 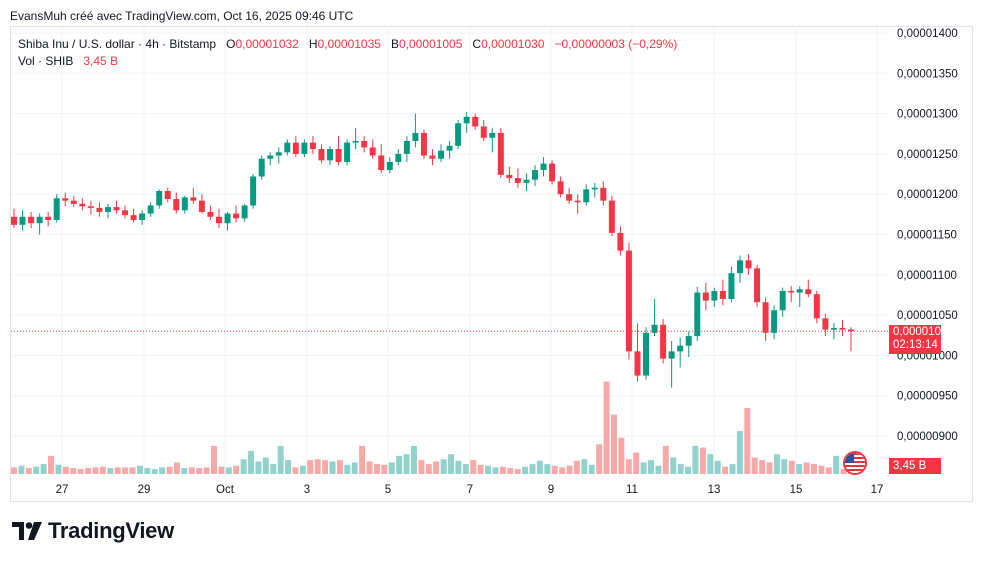 I want to click on volume-tag: 3,45 B, so click(x=915, y=466).